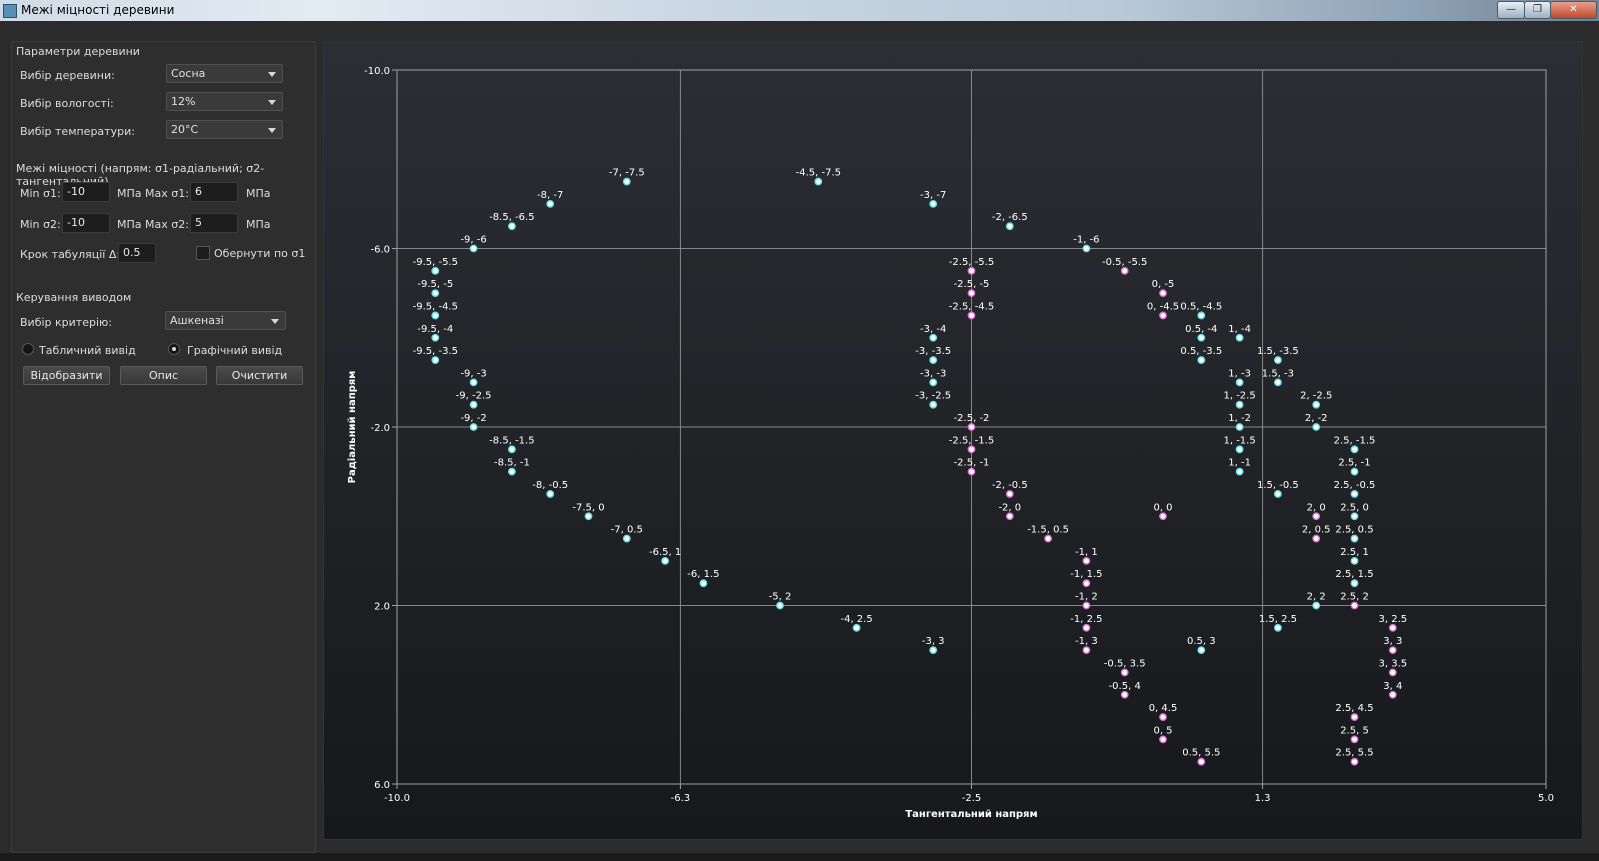 The width and height of the screenshot is (1599, 861). Describe the element at coordinates (86, 223) in the screenshot. I see `min-s2-input: -10` at that location.